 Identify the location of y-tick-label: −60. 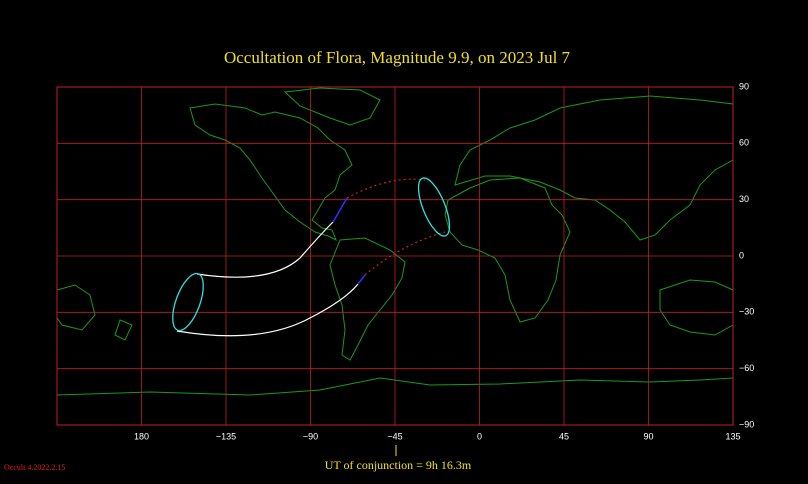
(746, 368).